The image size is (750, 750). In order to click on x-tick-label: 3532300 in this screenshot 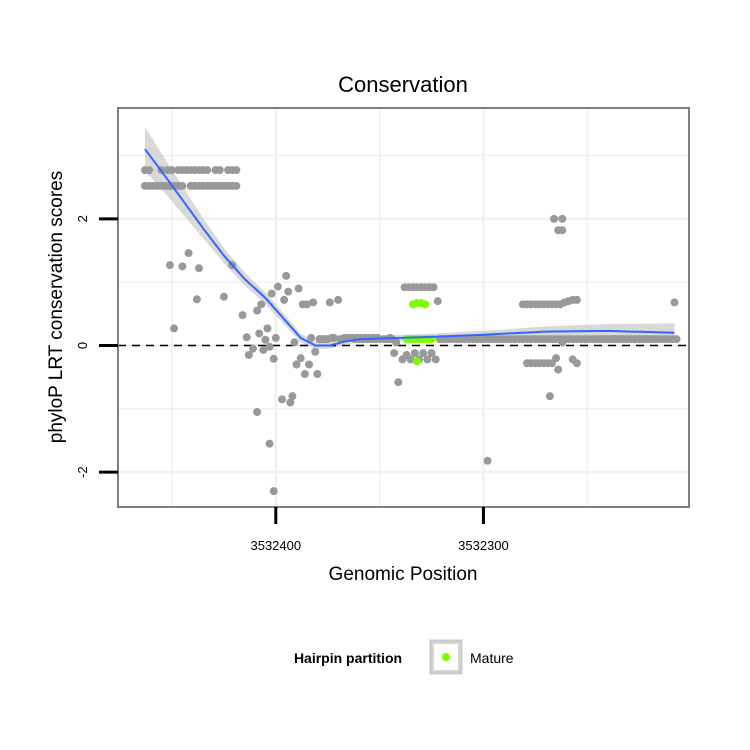, I will do `click(483, 545)`.